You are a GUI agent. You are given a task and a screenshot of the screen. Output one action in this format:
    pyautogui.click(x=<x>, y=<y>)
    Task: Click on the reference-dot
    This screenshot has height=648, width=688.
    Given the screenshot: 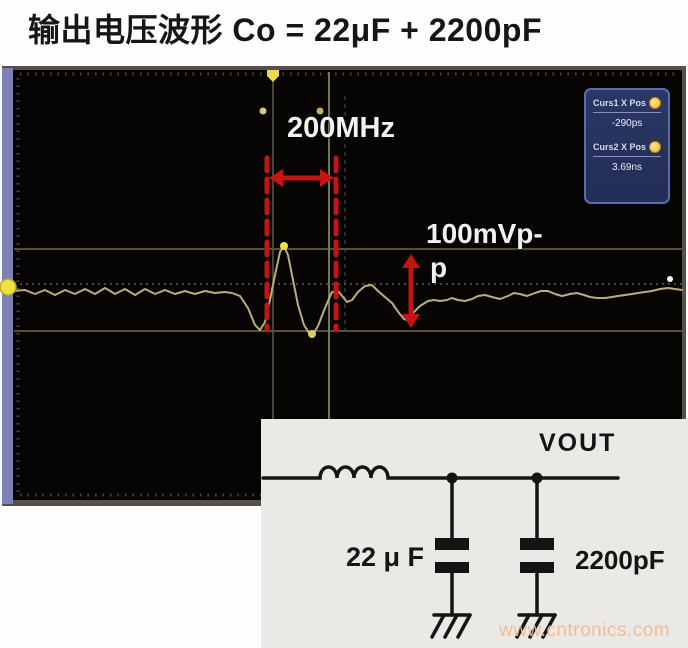 What is the action you would take?
    pyautogui.click(x=670, y=279)
    